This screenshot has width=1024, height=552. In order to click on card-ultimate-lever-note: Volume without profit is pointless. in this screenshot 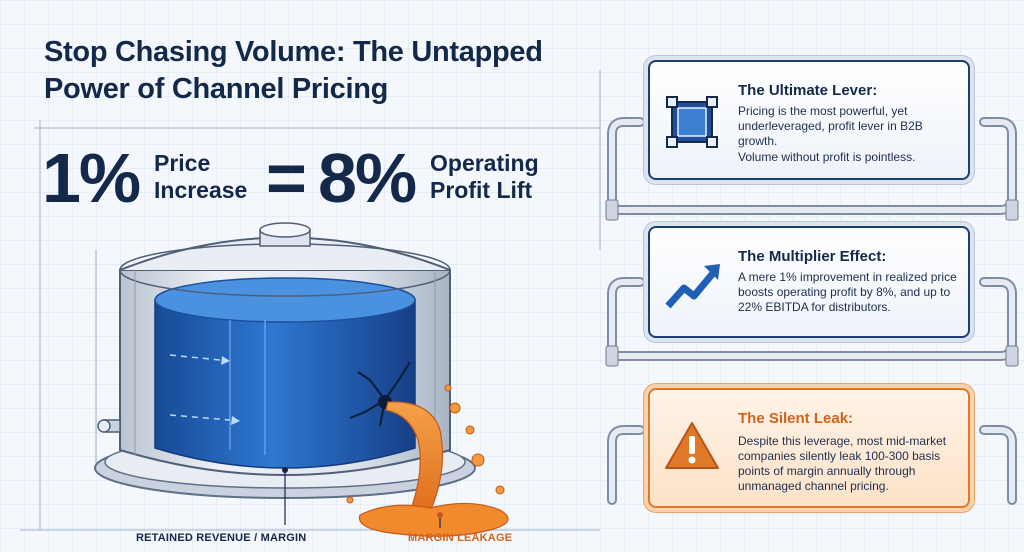, I will do `click(827, 157)`.